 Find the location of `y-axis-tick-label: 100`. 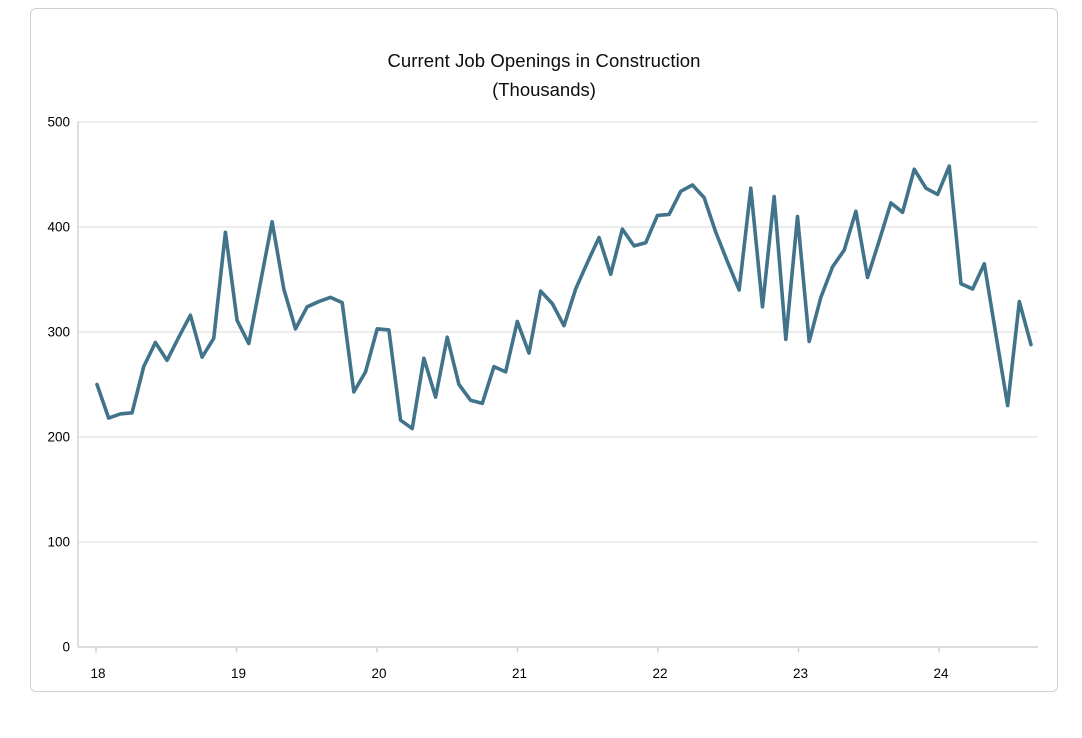

y-axis-tick-label: 100 is located at coordinates (58, 542).